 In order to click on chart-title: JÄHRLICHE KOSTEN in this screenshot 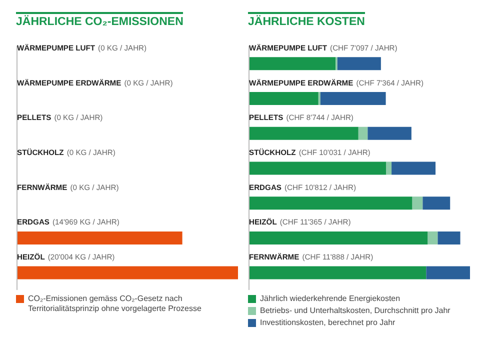, I will do `click(306, 20)`.